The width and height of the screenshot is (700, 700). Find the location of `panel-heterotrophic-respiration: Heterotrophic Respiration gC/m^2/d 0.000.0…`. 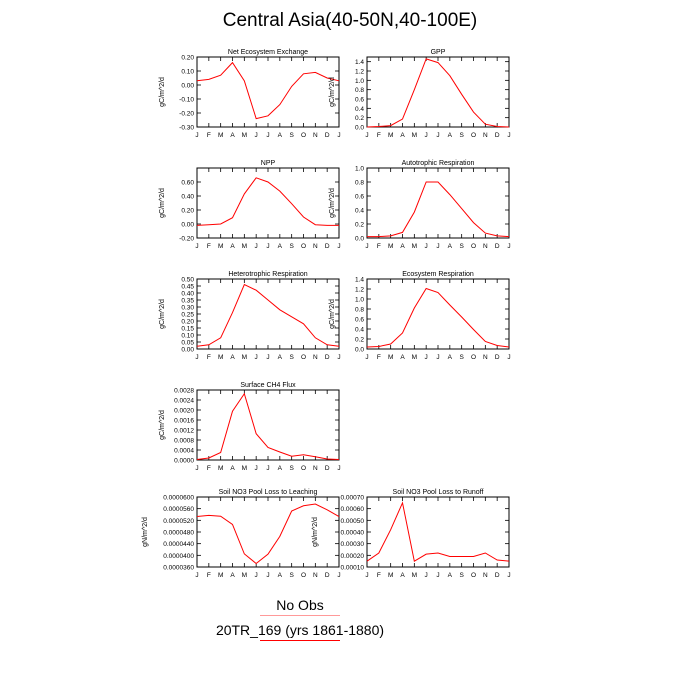

panel-heterotrophic-respiration: Heterotrophic Respiration gC/m^2/d 0.000.0… is located at coordinates (250, 316).